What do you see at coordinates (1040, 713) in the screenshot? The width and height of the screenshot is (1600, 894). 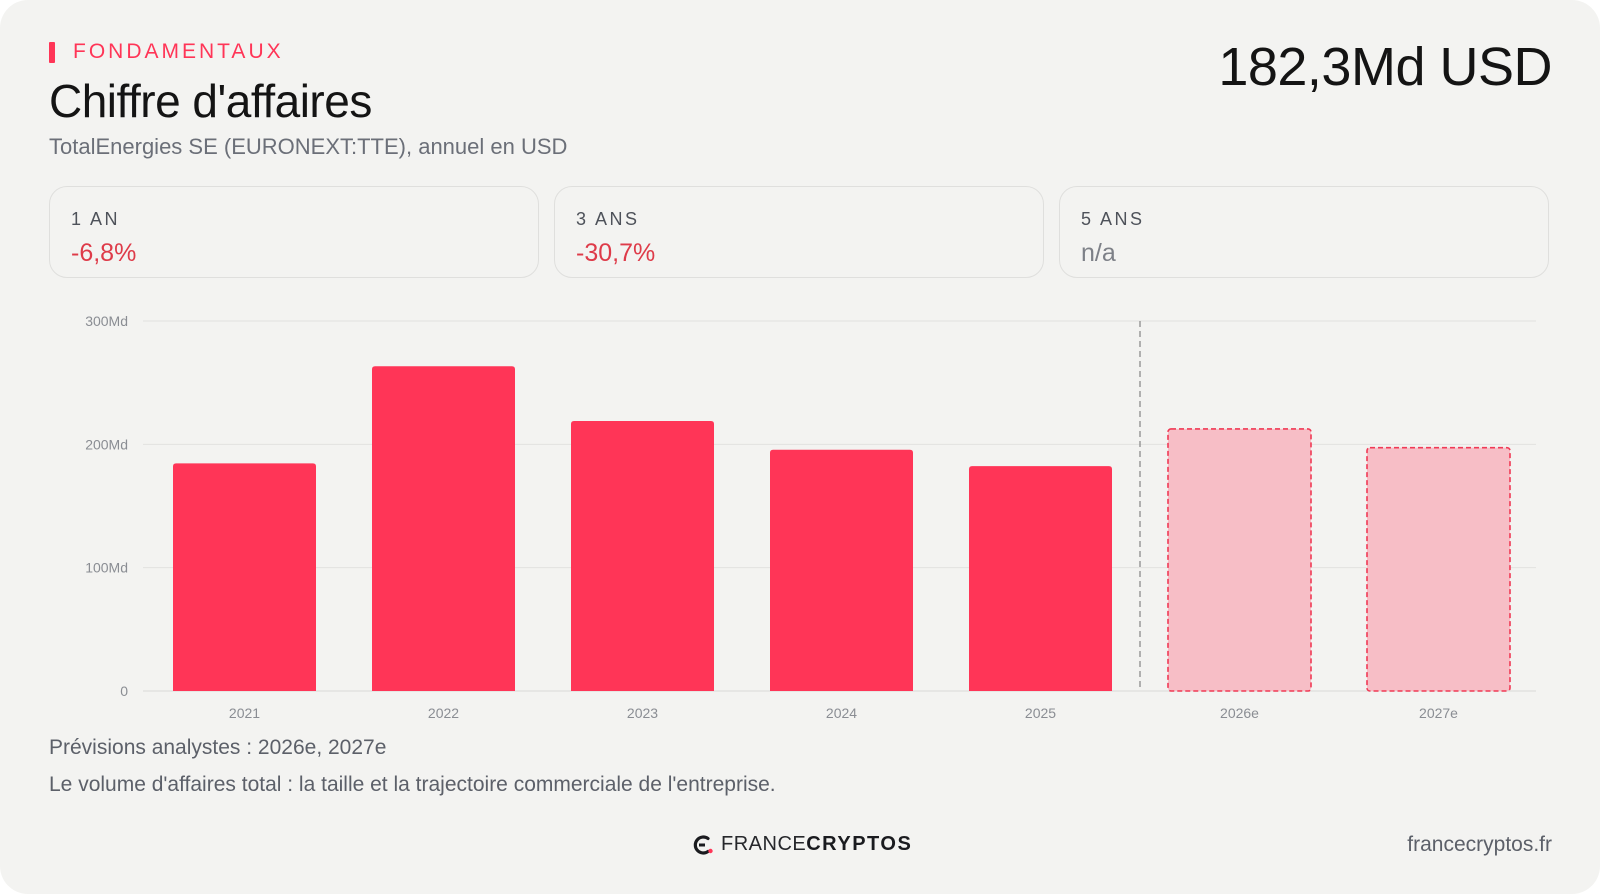 I see `x-tick-label: 2025` at bounding box center [1040, 713].